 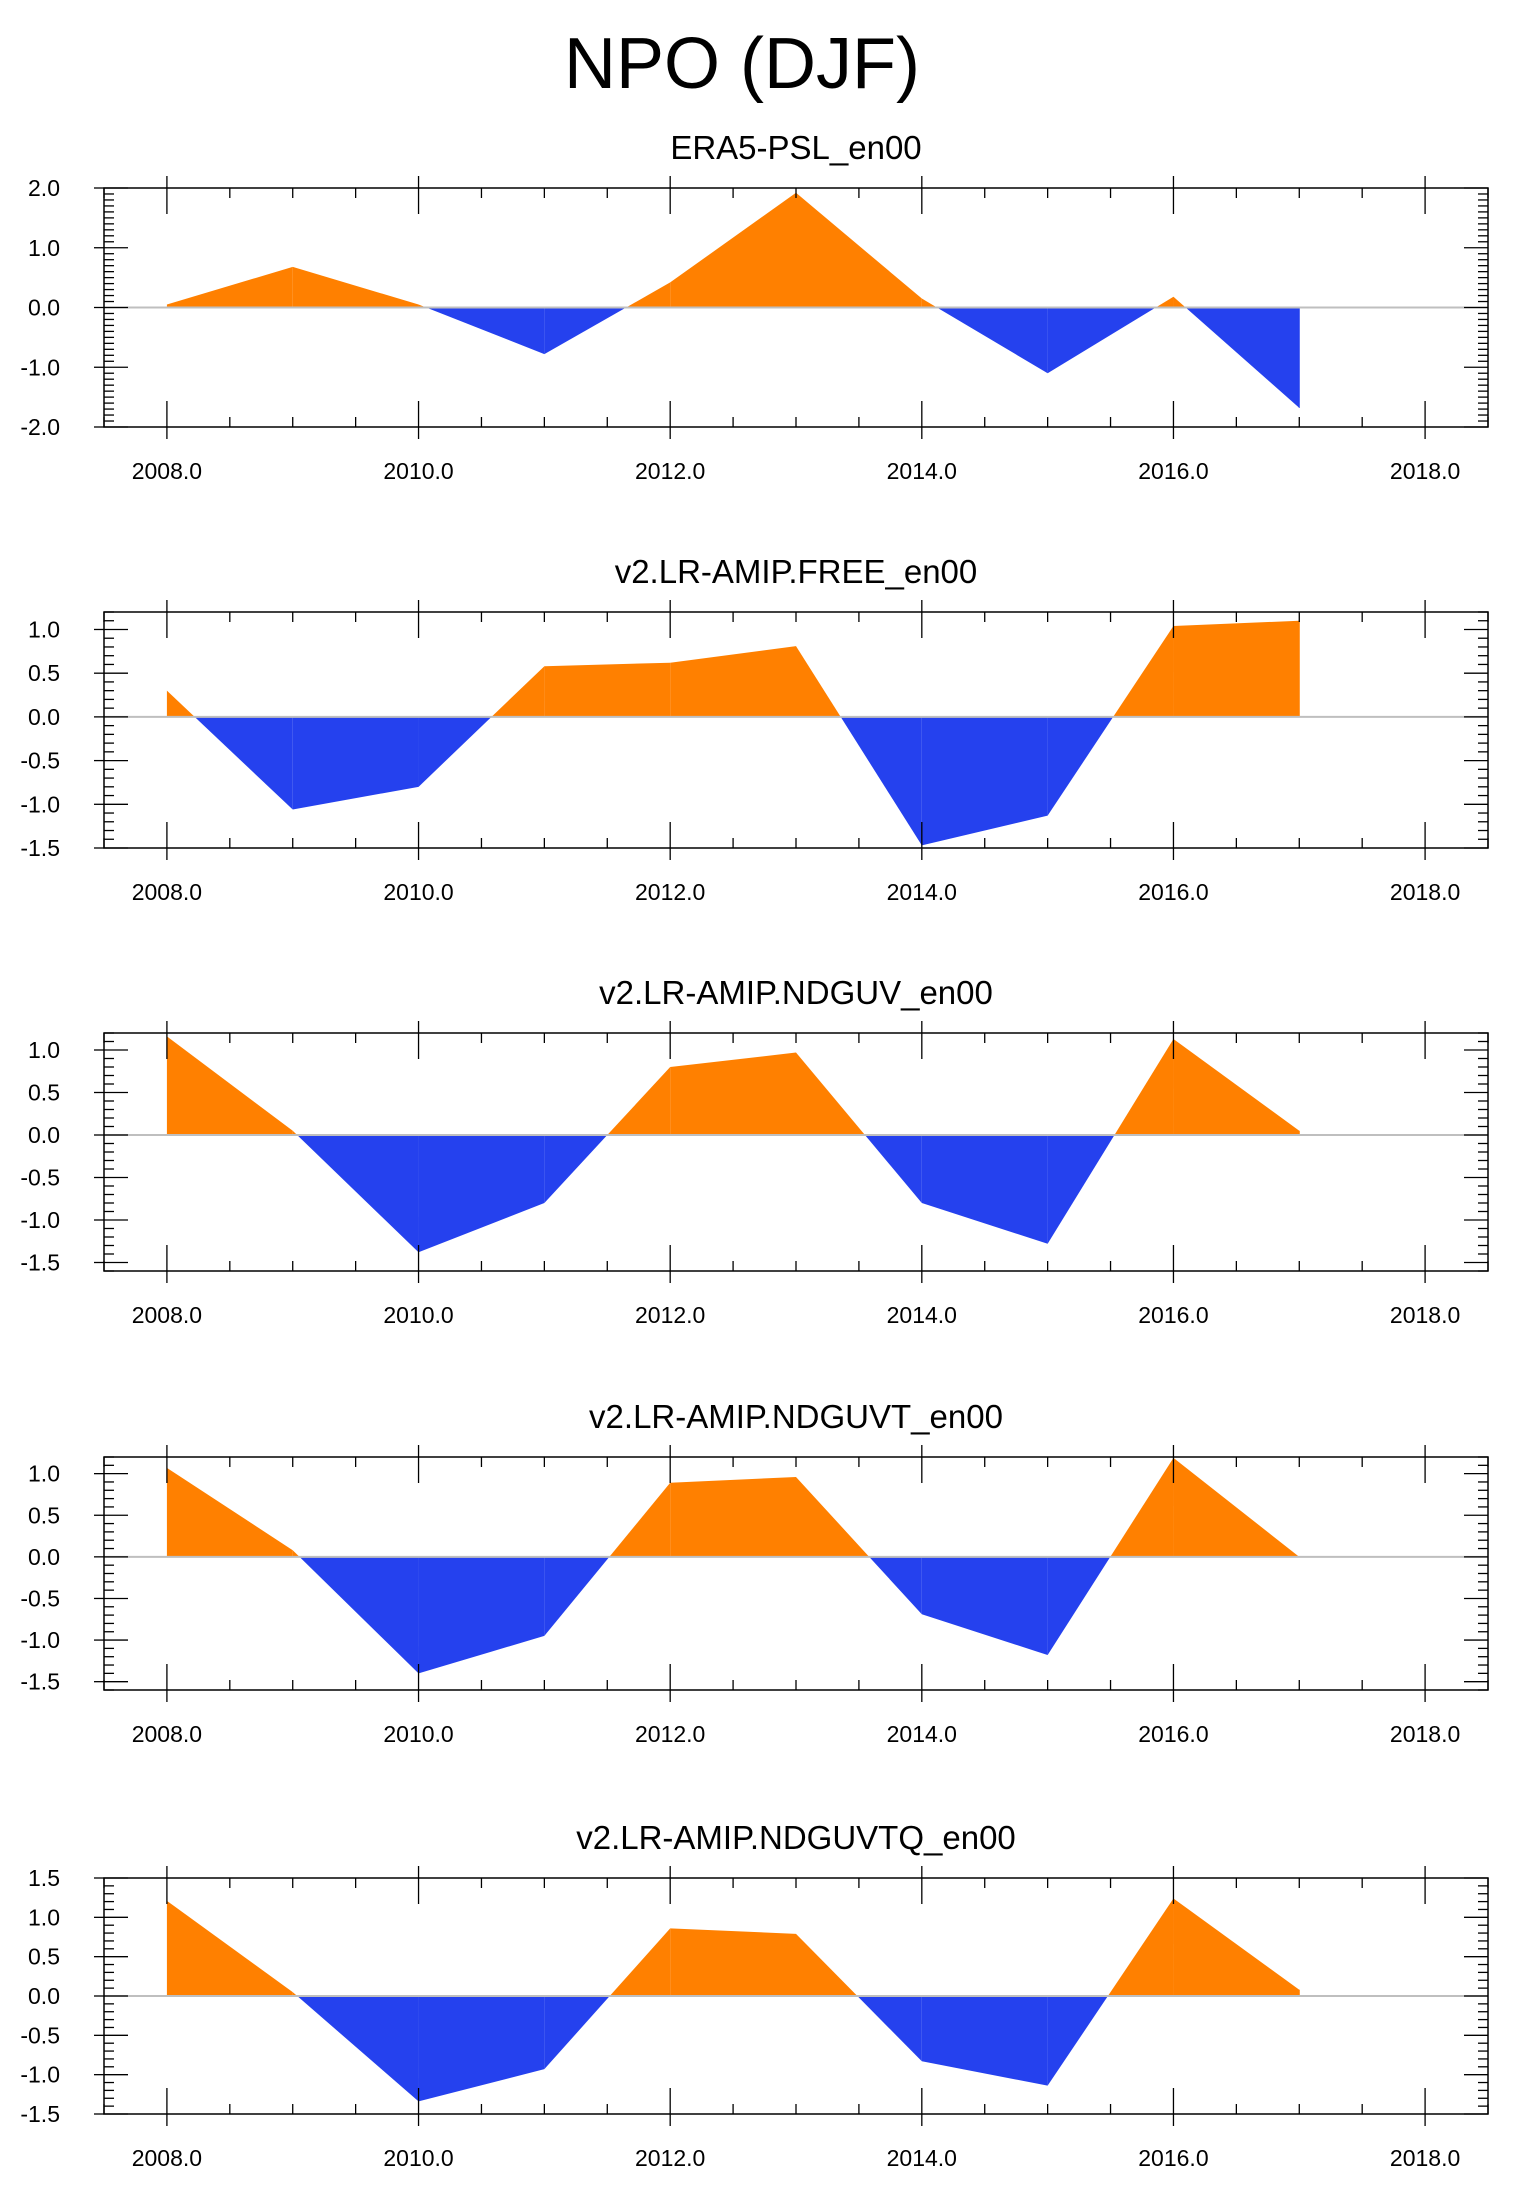 What do you see at coordinates (795, 147) in the screenshot?
I see `panel-title: ERA5-PSL_en00` at bounding box center [795, 147].